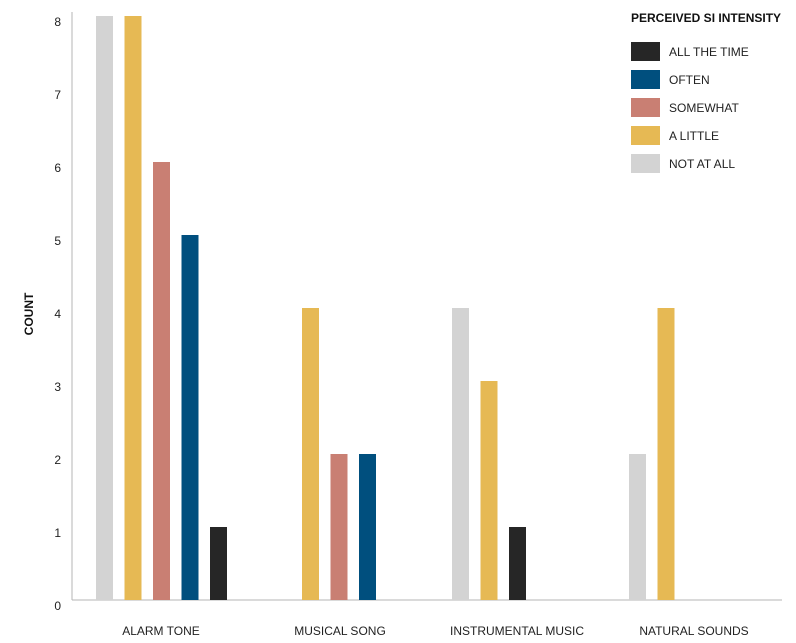  I want to click on y-tick-label: 3, so click(57, 387).